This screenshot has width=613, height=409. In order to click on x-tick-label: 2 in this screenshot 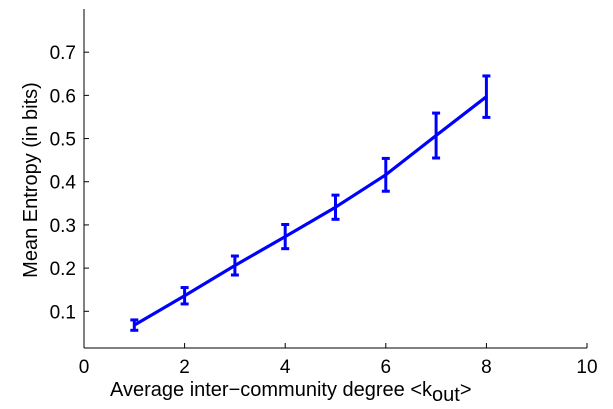, I will do `click(184, 367)`.